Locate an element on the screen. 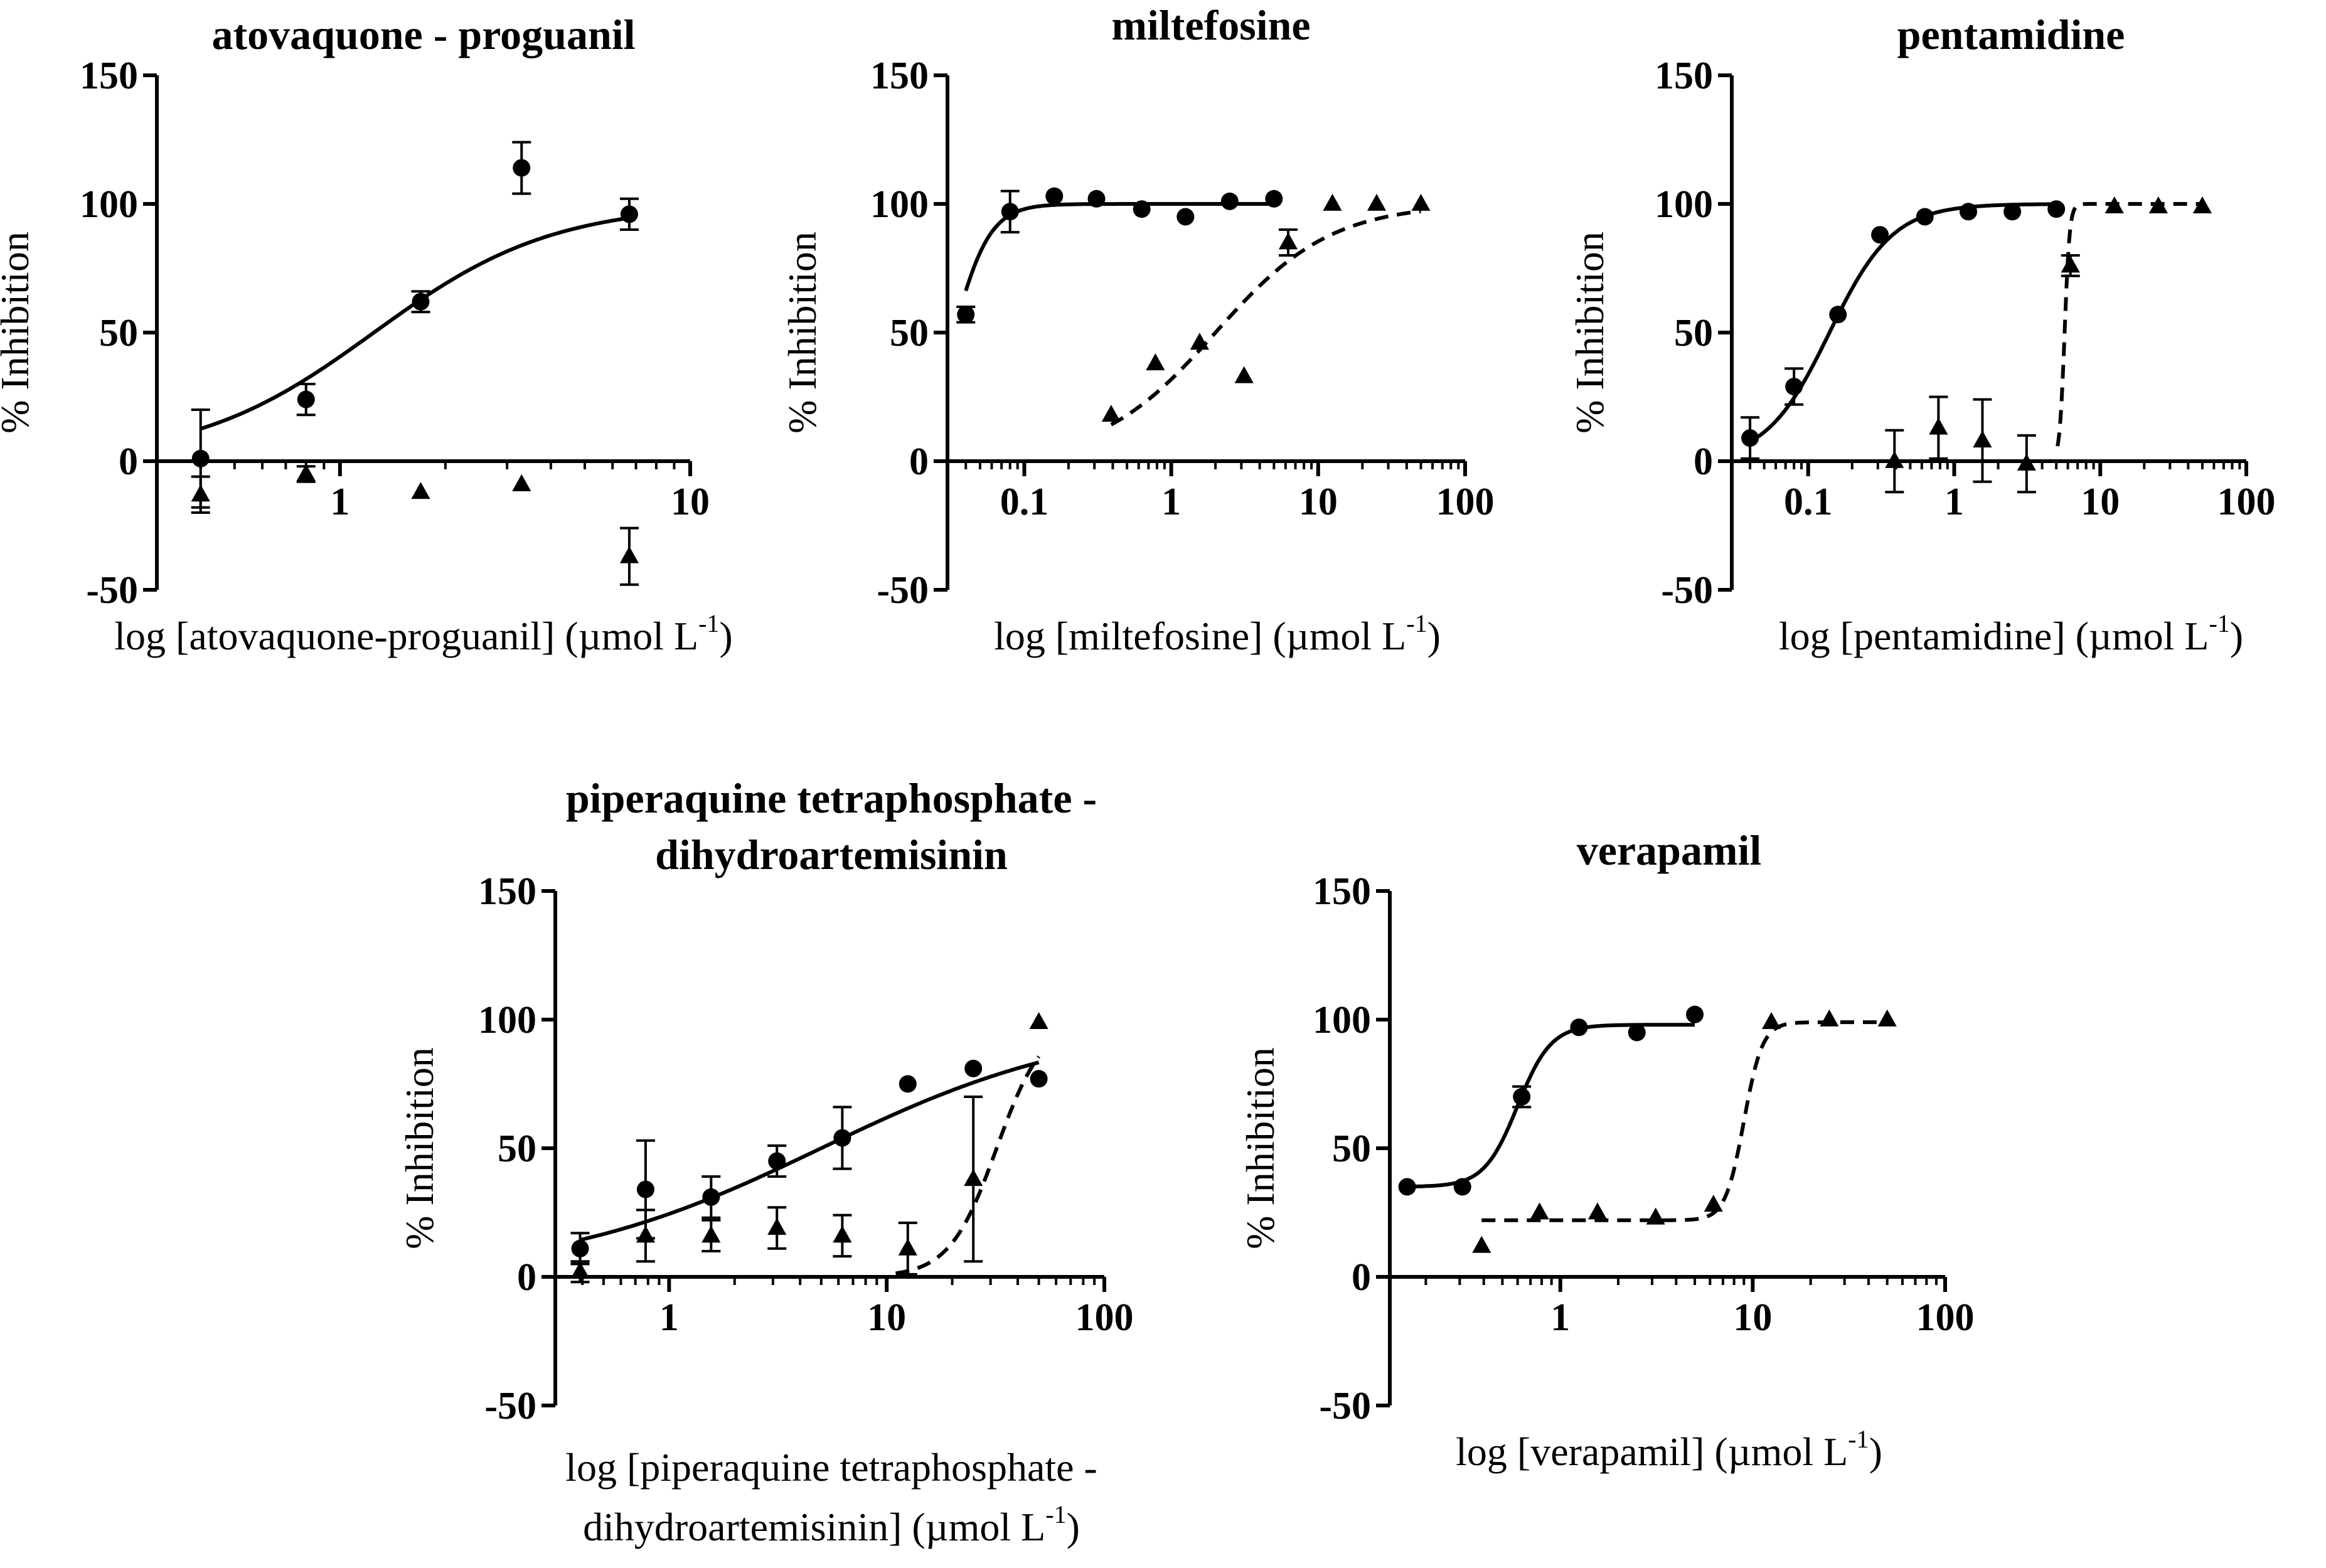 Image resolution: width=2326 pixels, height=1568 pixels. x-axis-label: log [atovaquone-proguanil] (µmol L-1) is located at coordinates (423, 633).